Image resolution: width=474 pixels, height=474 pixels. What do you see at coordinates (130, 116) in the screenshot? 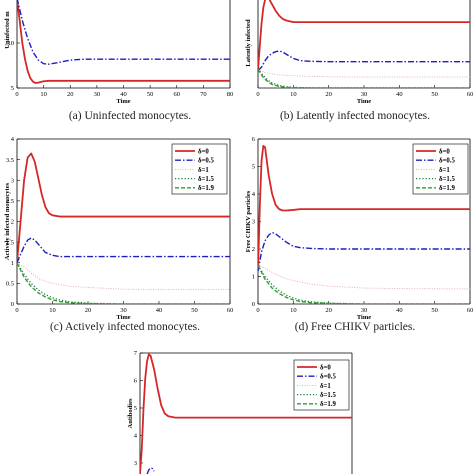
I see `caption-a: (a) Uninfected monocytes.` at bounding box center [130, 116].